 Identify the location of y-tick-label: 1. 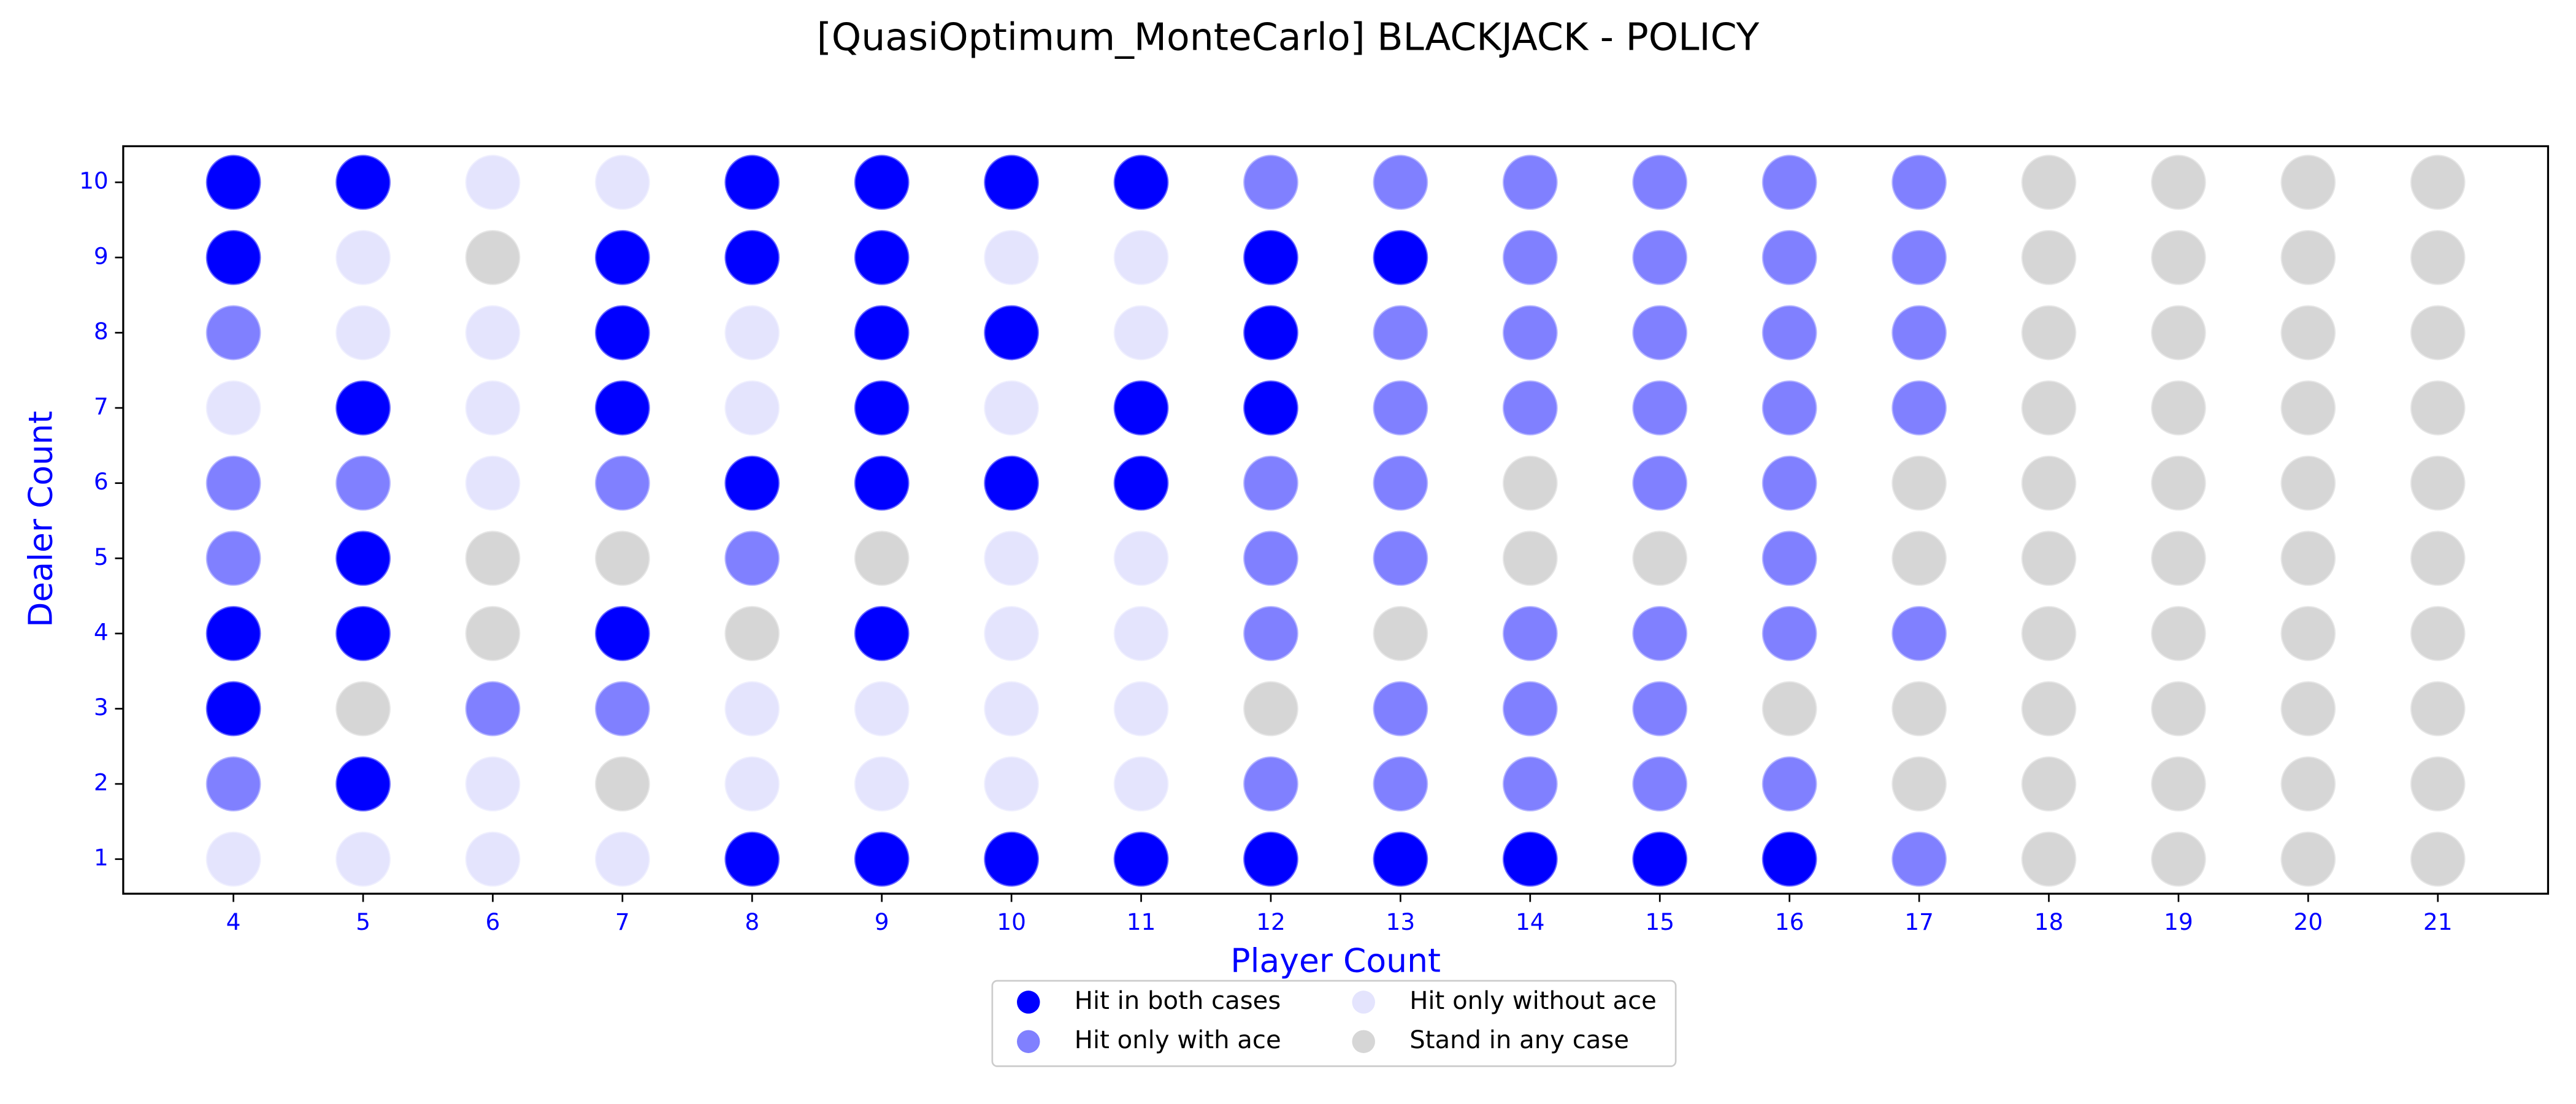
(101, 857).